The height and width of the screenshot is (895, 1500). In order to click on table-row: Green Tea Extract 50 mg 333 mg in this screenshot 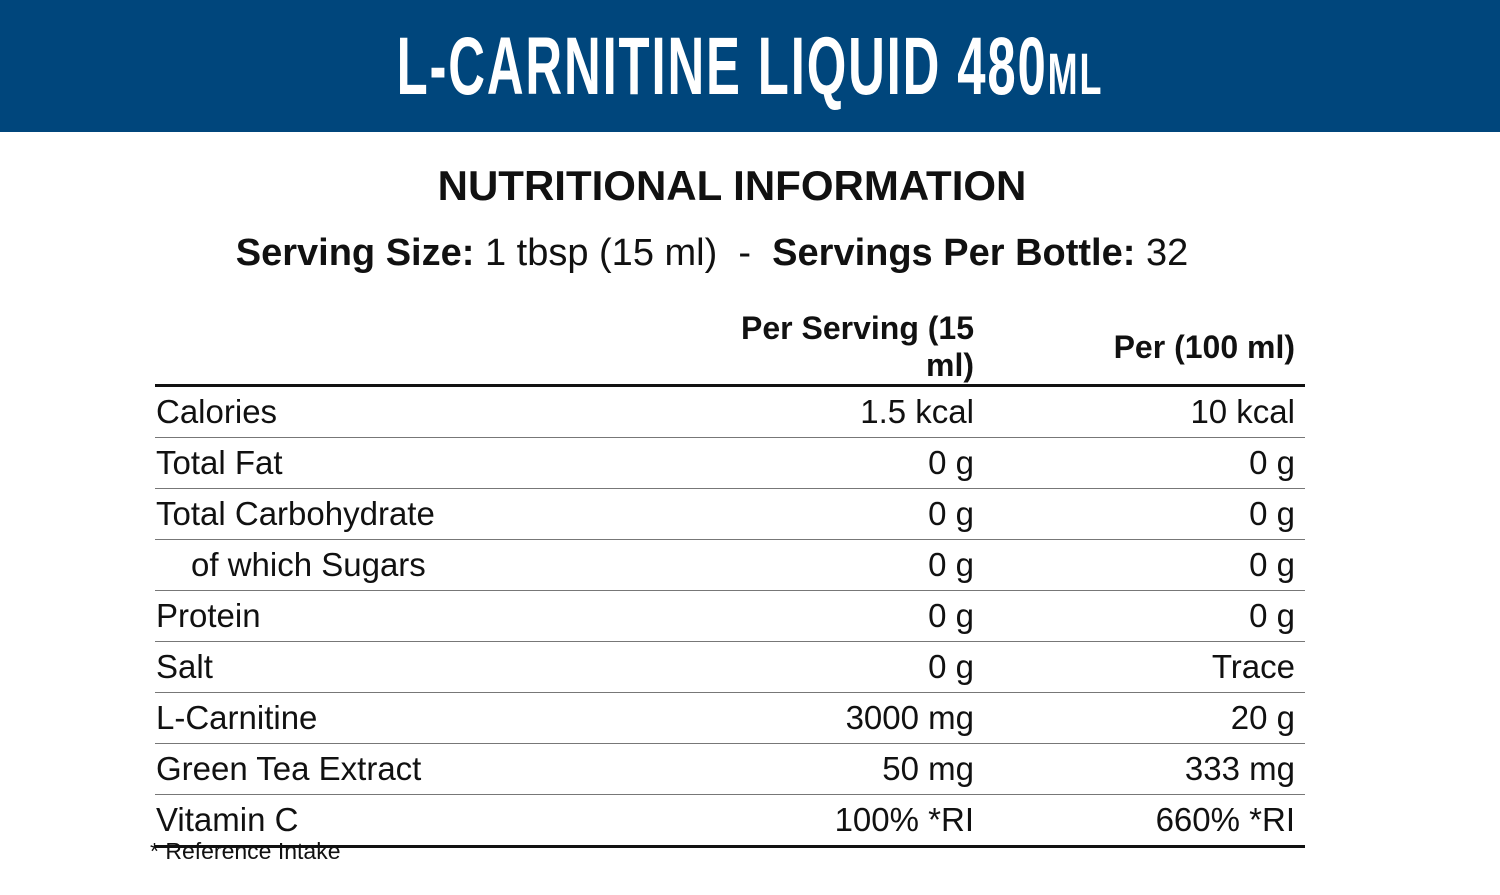, I will do `click(730, 769)`.